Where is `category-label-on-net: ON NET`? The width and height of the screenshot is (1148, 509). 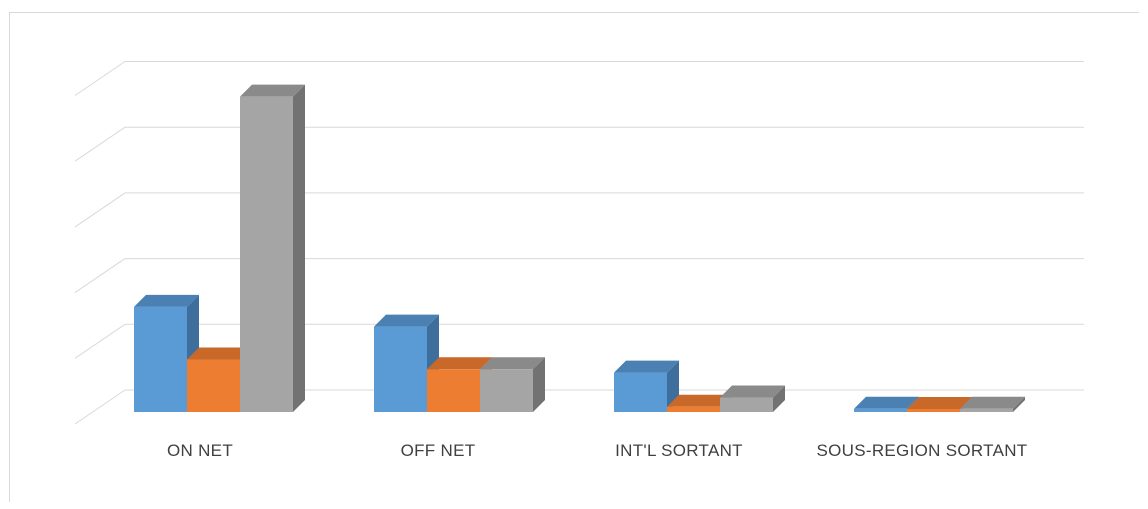
category-label-on-net: ON NET is located at coordinates (200, 450).